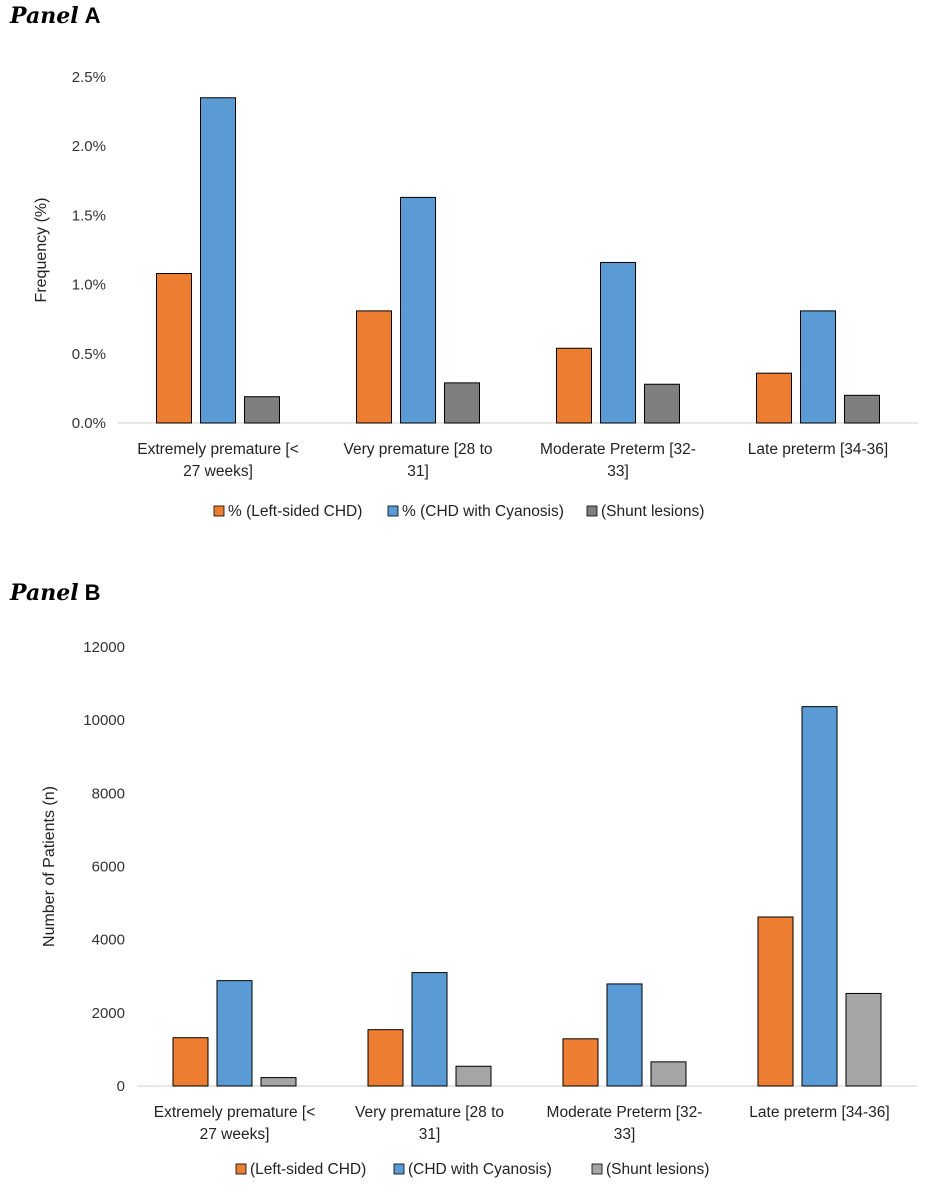 This screenshot has height=1196, width=938. What do you see at coordinates (49, 866) in the screenshot?
I see `y-axis-title: Number of Patients (n)` at bounding box center [49, 866].